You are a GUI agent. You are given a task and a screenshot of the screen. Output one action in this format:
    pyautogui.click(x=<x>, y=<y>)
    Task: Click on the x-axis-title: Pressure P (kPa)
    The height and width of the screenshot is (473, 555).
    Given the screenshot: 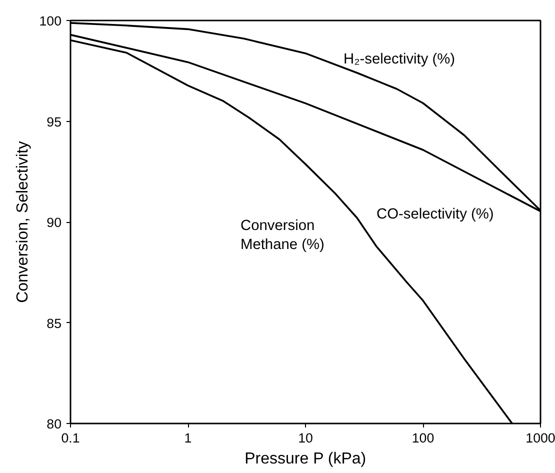 What is the action you would take?
    pyautogui.click(x=305, y=459)
    